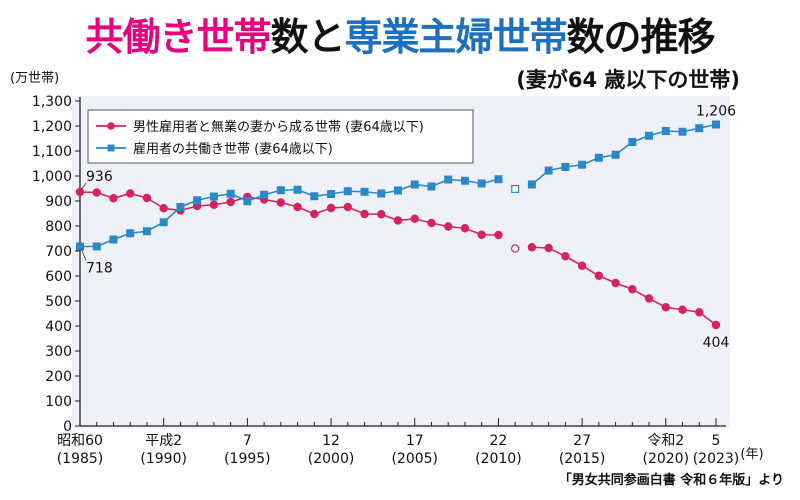 The height and width of the screenshot is (500, 800). Describe the element at coordinates (58, 352) in the screenshot. I see `y-tick-label: 300` at that location.